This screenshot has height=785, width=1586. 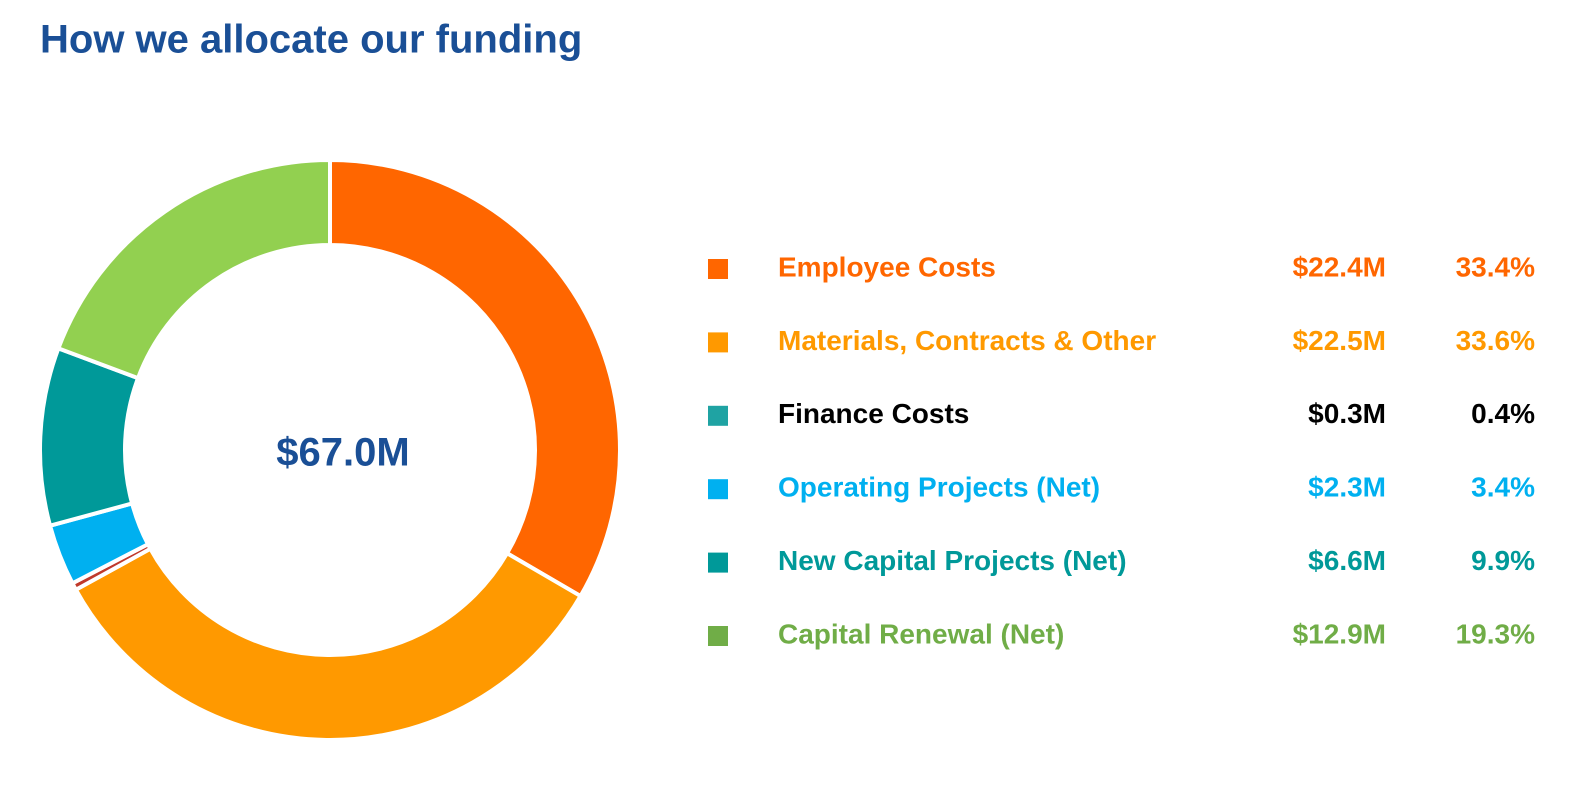 What do you see at coordinates (342, 453) in the screenshot?
I see `center-label: $67.0M` at bounding box center [342, 453].